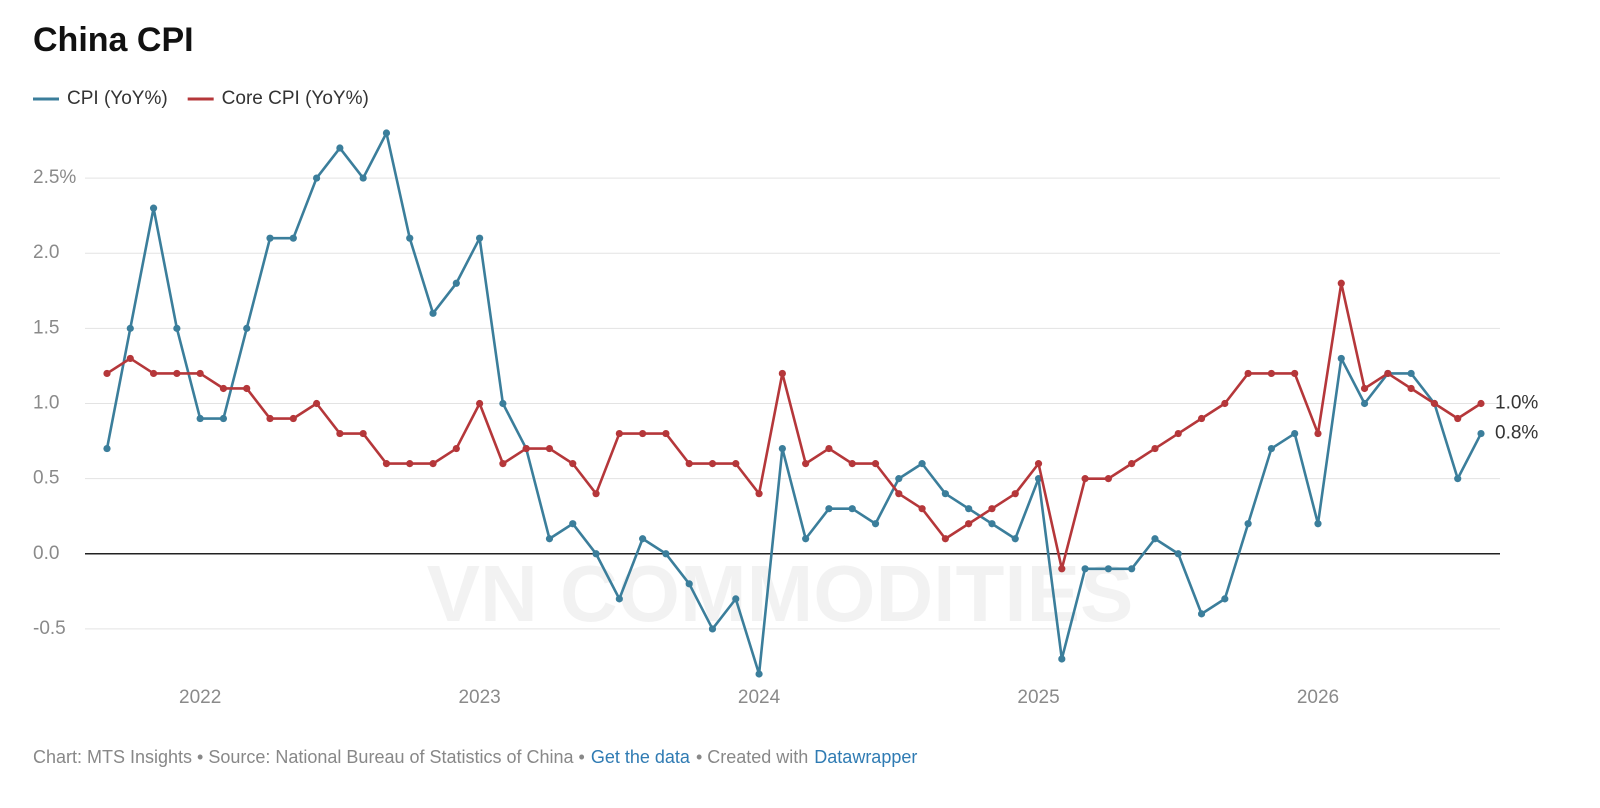  I want to click on legend-label: CPI (YoY%), so click(117, 98).